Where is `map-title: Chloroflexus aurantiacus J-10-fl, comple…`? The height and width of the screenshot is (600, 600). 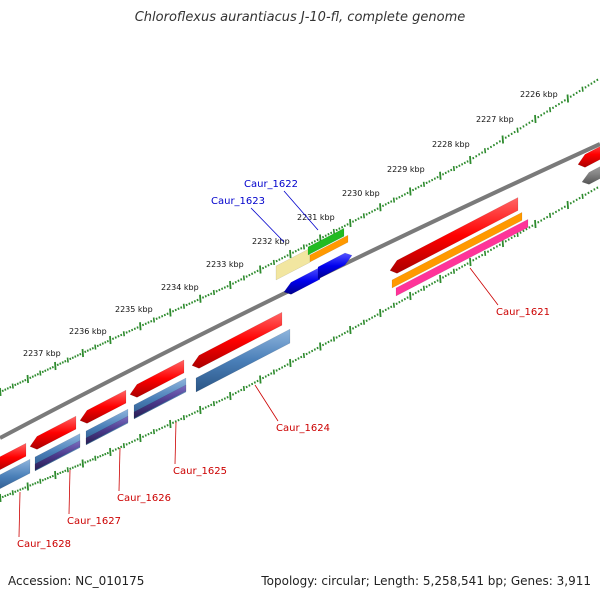 map-title: Chloroflexus aurantiacus J-10-fl, comple… is located at coordinates (300, 17).